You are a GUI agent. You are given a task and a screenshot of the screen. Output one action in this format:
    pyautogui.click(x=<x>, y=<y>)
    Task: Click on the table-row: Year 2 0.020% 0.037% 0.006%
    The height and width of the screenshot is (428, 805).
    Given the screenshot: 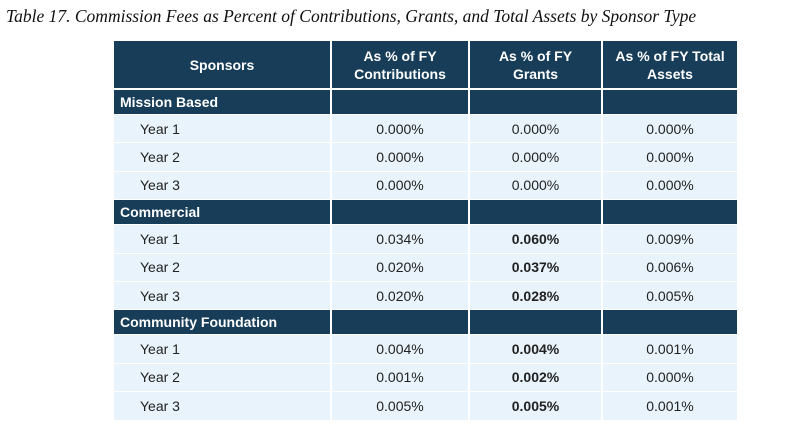 What is the action you would take?
    pyautogui.click(x=425, y=267)
    